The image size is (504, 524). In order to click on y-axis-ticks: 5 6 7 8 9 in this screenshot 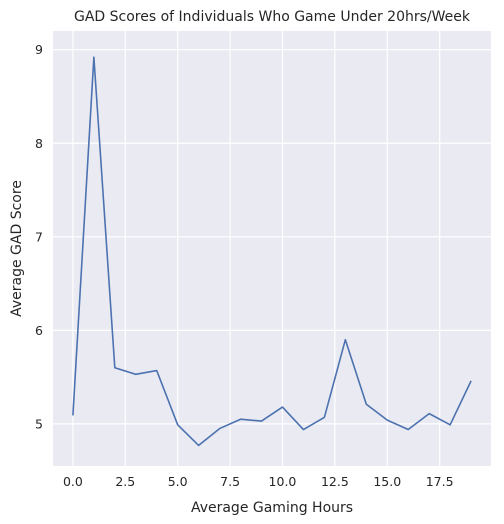, I will do `click(39, 236)`.